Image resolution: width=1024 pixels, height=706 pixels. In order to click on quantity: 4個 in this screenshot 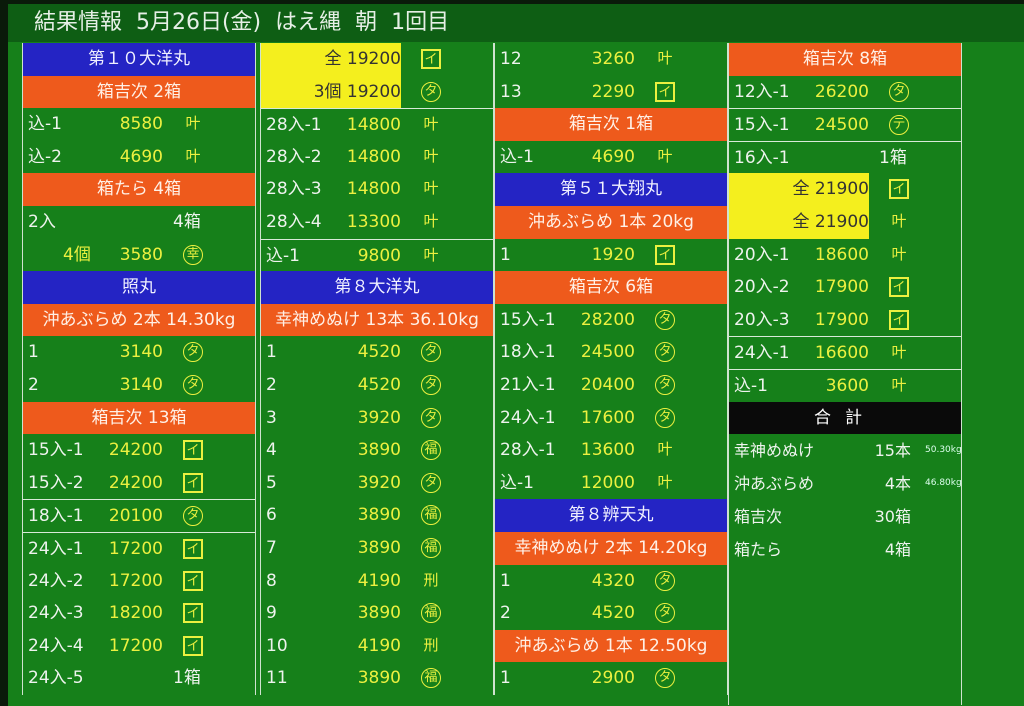, I will do `click(77, 254)`.